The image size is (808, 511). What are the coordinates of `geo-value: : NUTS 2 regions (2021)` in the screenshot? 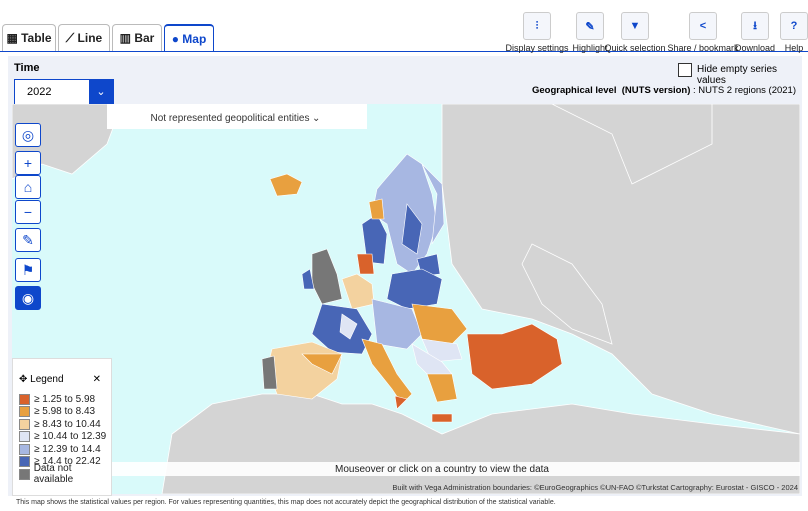 It's located at (744, 90).